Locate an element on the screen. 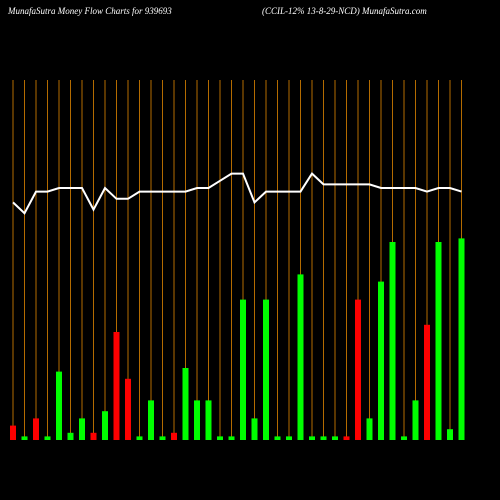  chart-subtitle: (CCIL-12% 13-8-29-NCD) MunafaSutra.com is located at coordinates (344, 11).